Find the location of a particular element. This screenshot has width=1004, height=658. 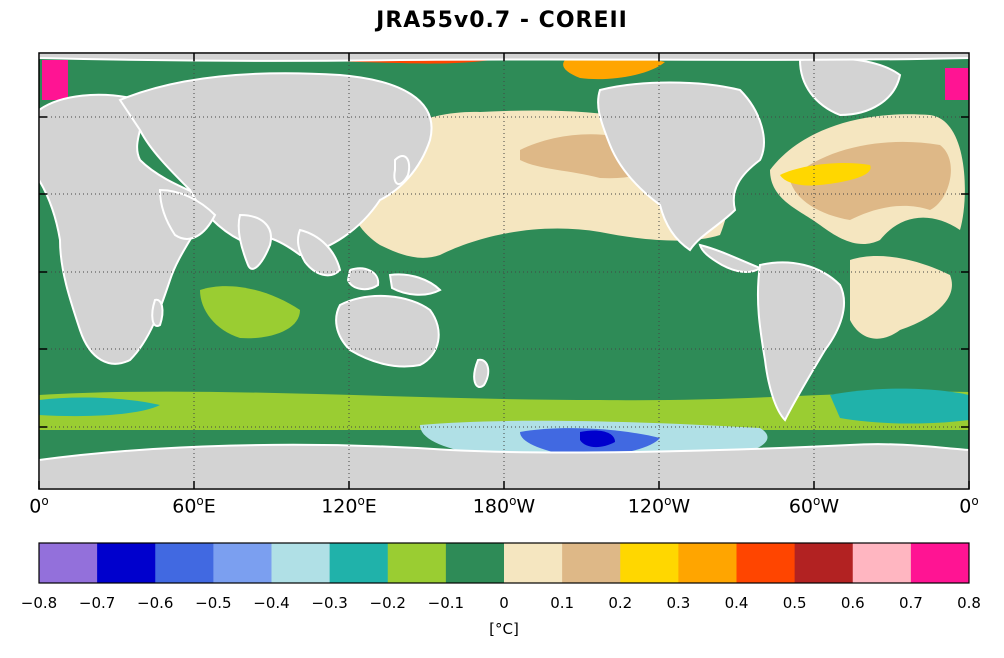

colorbar-tick-label: 0.5 is located at coordinates (794, 603).